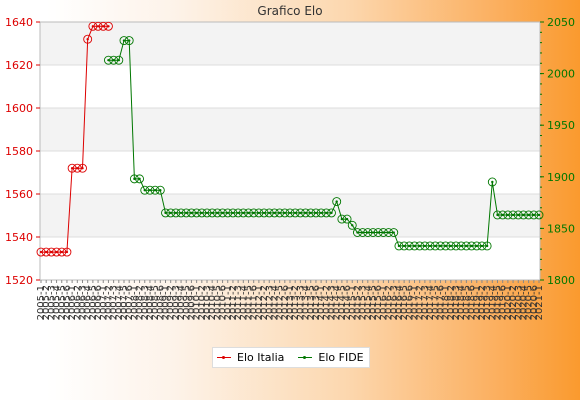  I want to click on x-tick-label: 2008-6, so click(160, 302).